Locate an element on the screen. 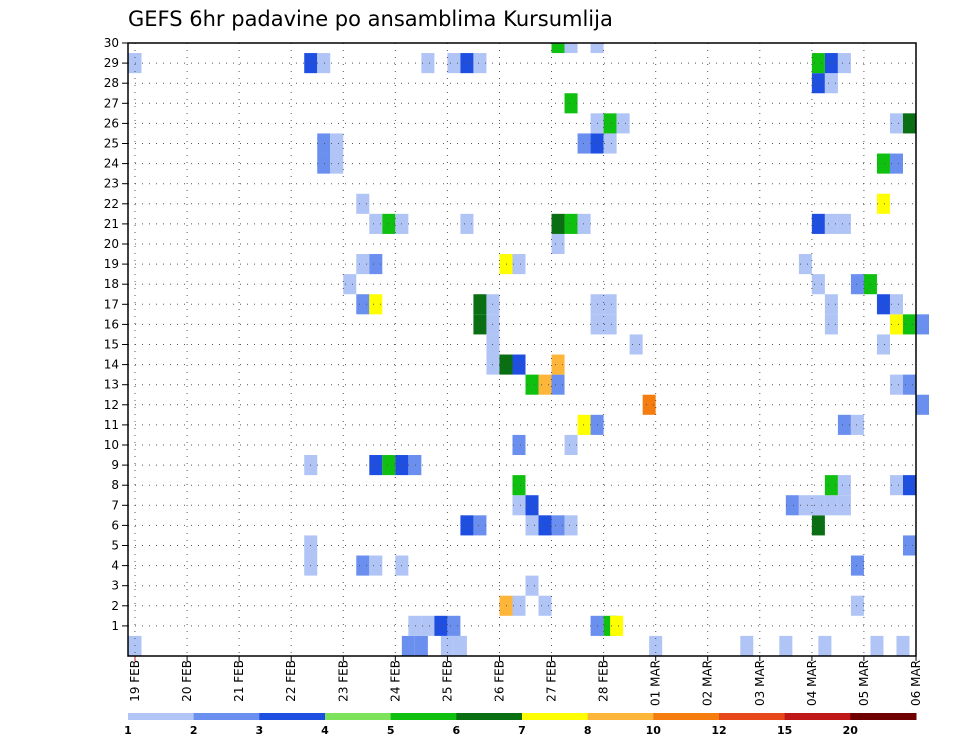  y-tick-label: 18 is located at coordinates (111, 284).